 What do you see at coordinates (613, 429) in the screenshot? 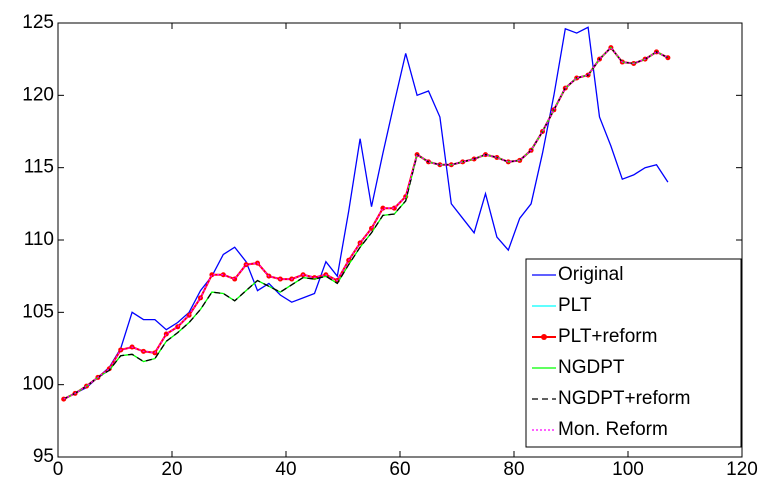
I see `legend-label: Mon. Reform` at bounding box center [613, 429].